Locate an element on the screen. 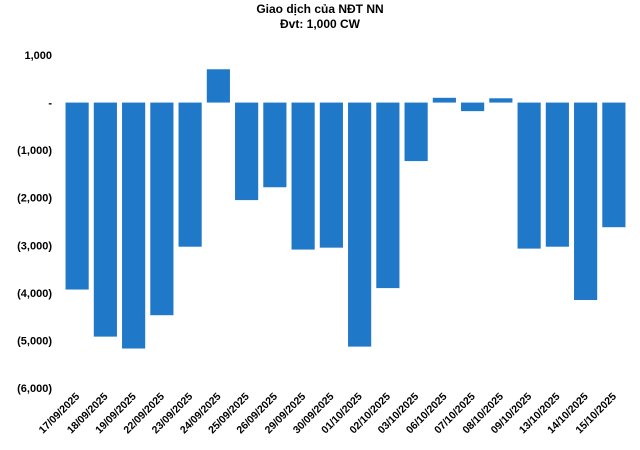 The width and height of the screenshot is (640, 450). y-tick-label: 1,000 is located at coordinates (38, 56).